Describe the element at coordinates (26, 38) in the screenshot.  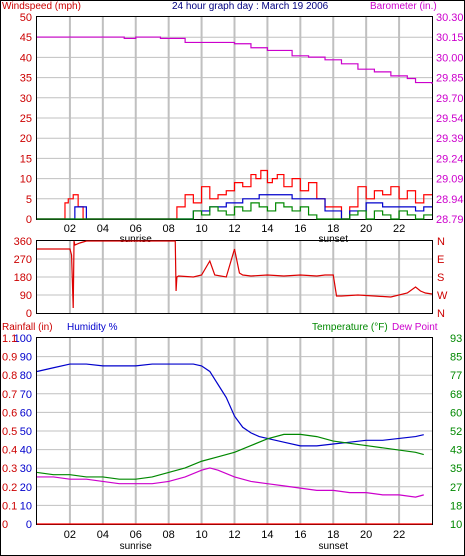
I see `panel1-left-tick-label: 45` at that location.